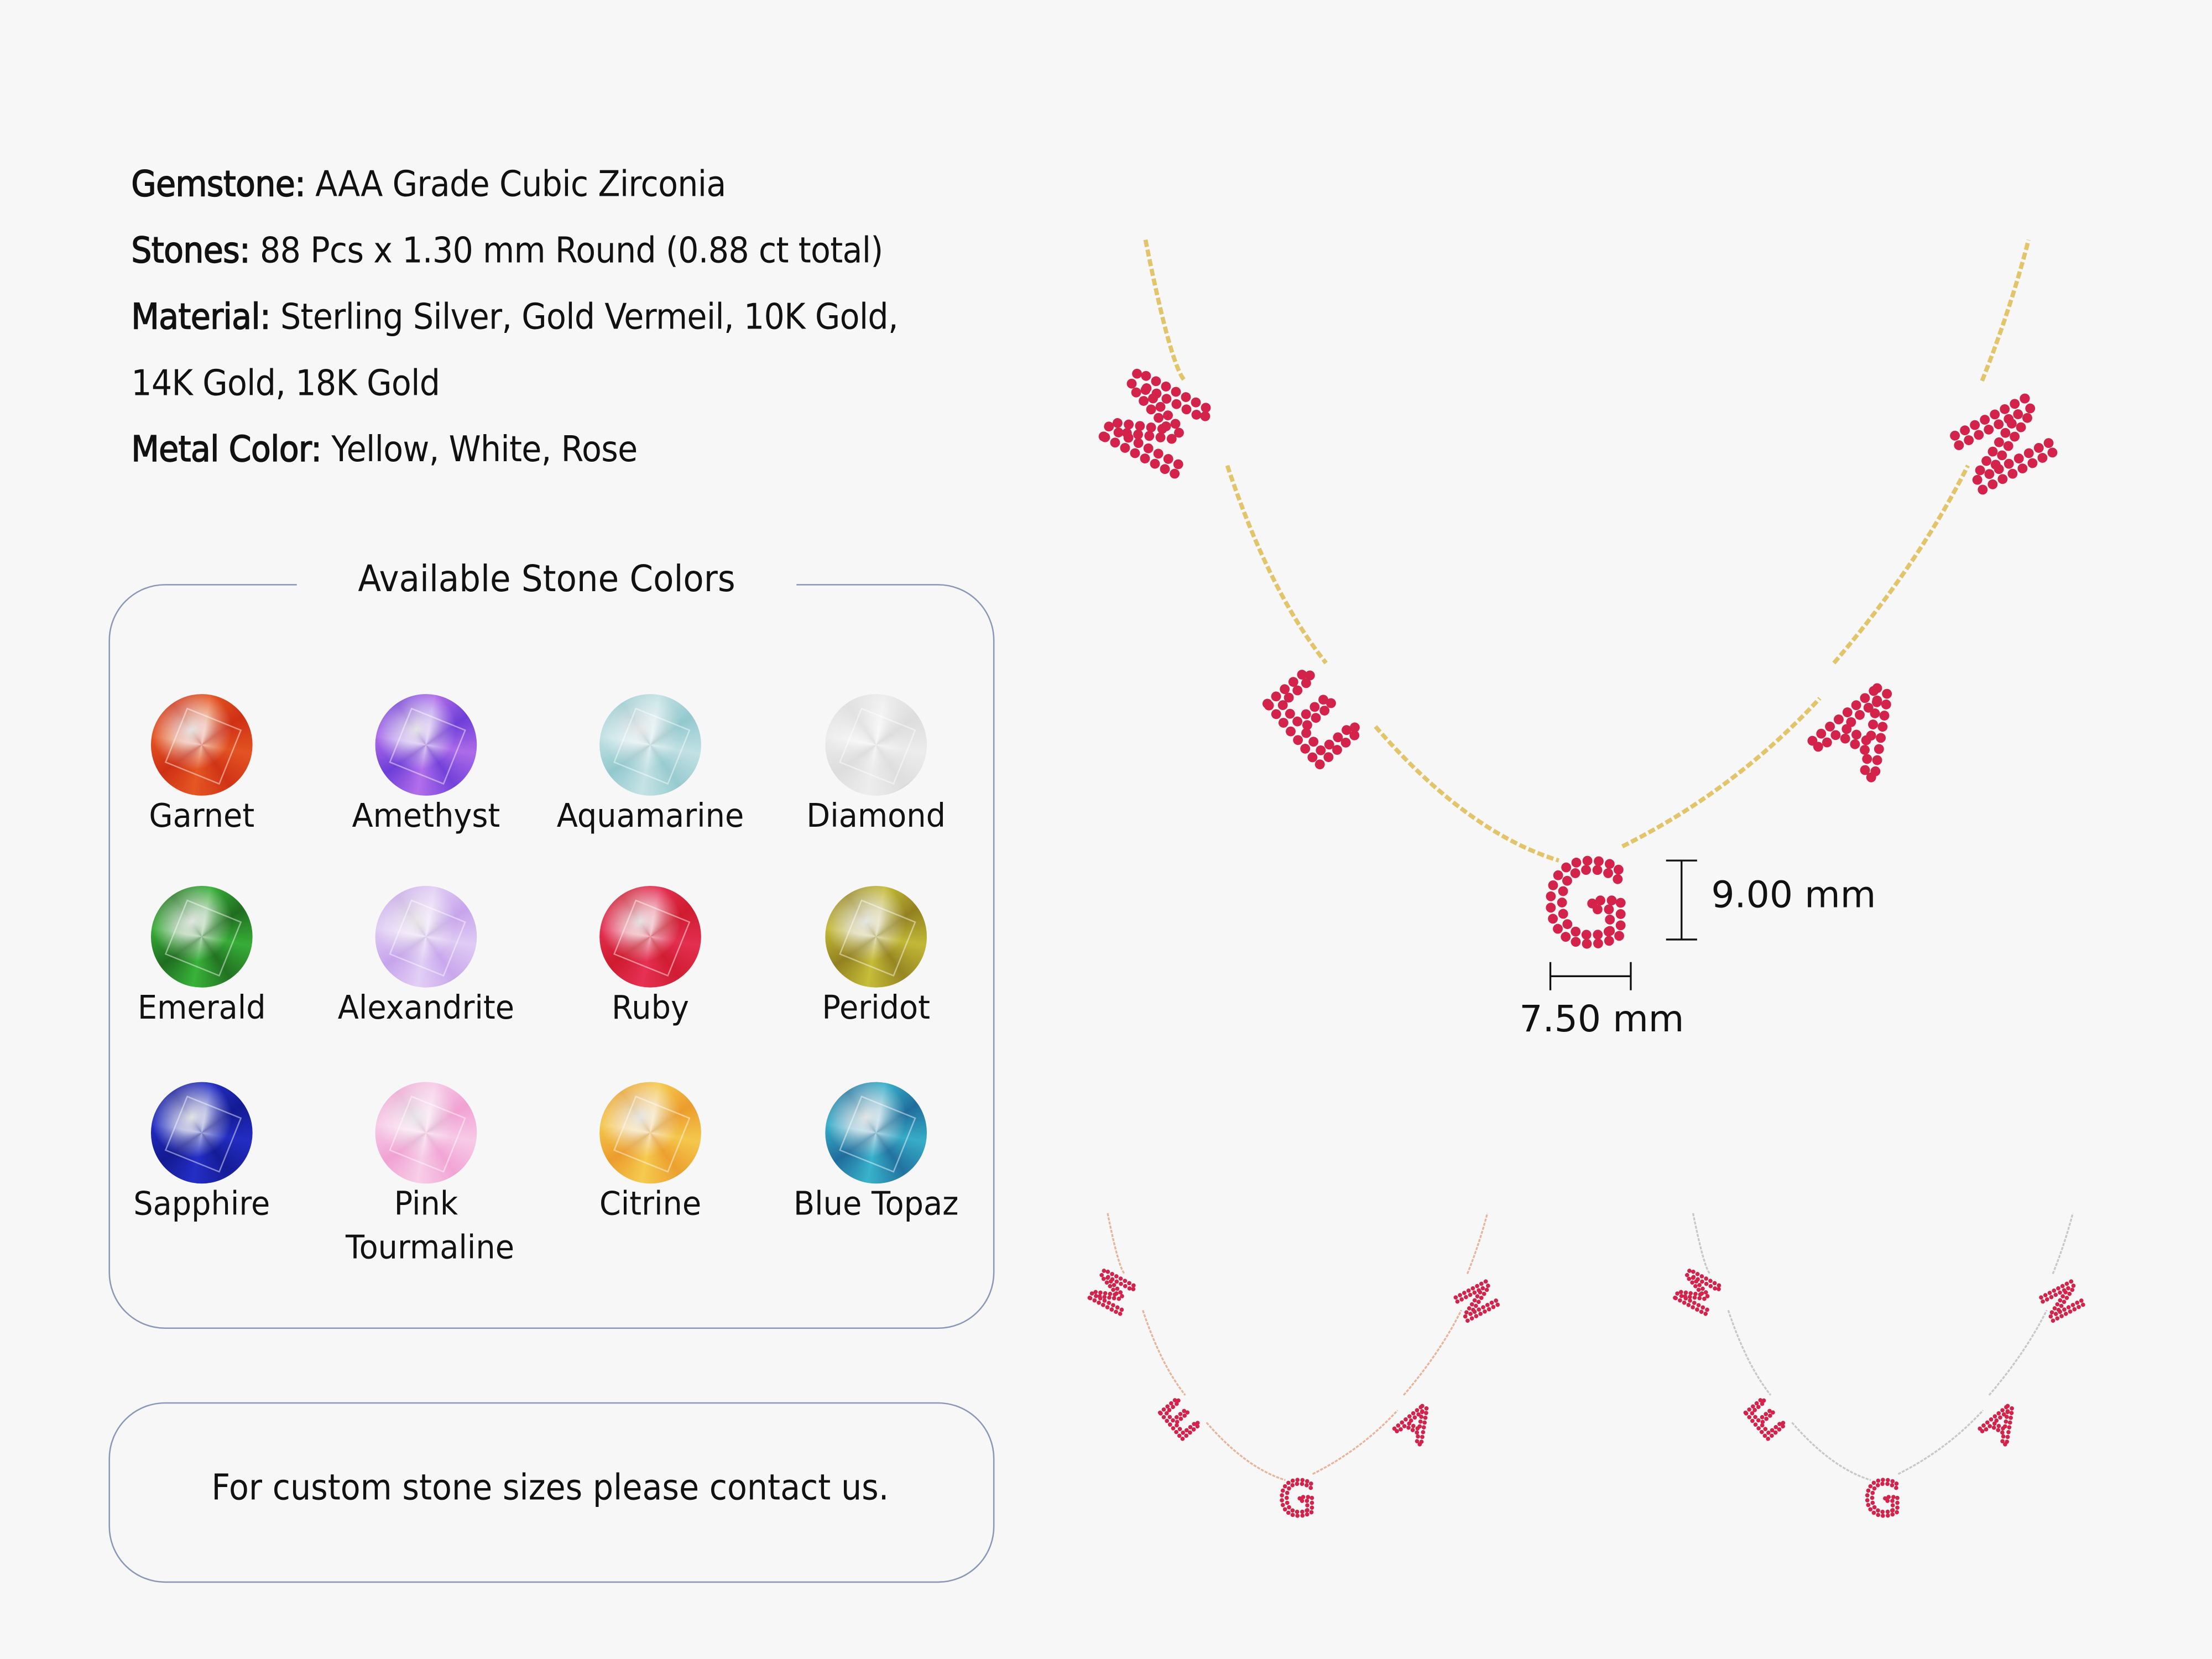 The width and height of the screenshot is (2212, 1659). I want to click on spec-value: Yellow, White, Rose, so click(480, 450).